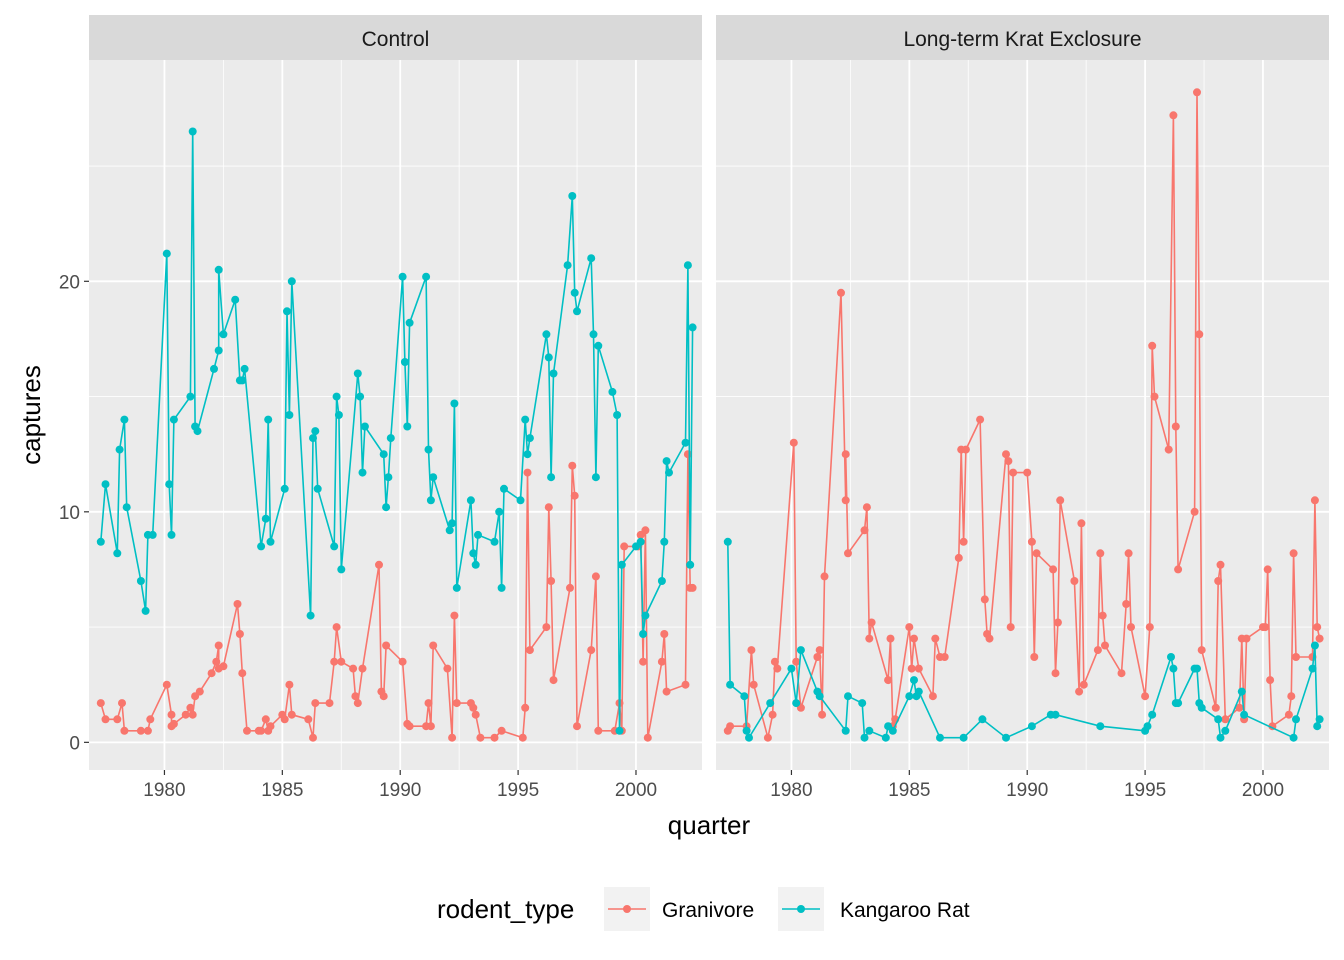 Image resolution: width=1344 pixels, height=960 pixels. What do you see at coordinates (791, 790) in the screenshot?
I see `x-tick-label: 1980` at bounding box center [791, 790].